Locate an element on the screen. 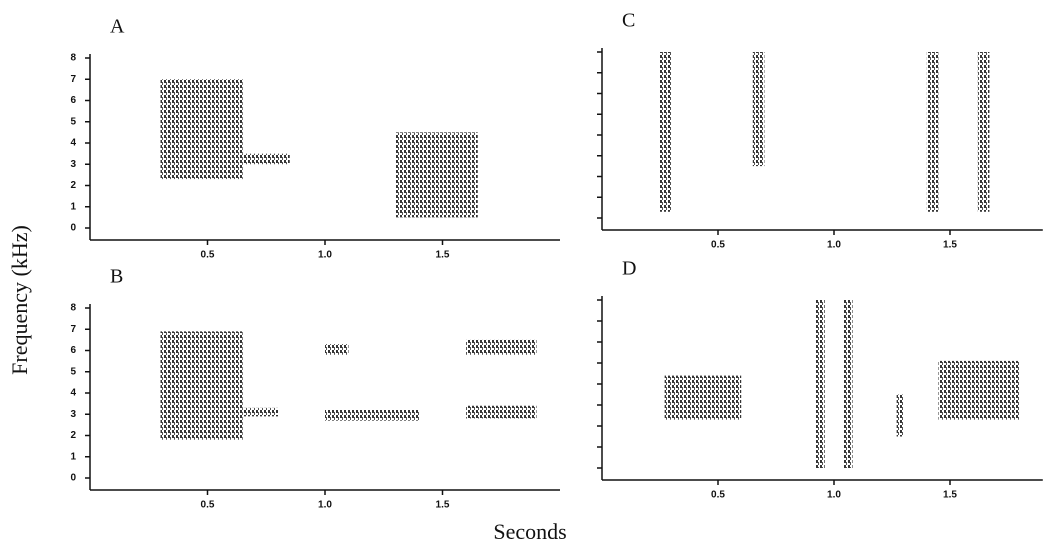  y-axis-label: Frequency (kHz) is located at coordinates (19, 300).